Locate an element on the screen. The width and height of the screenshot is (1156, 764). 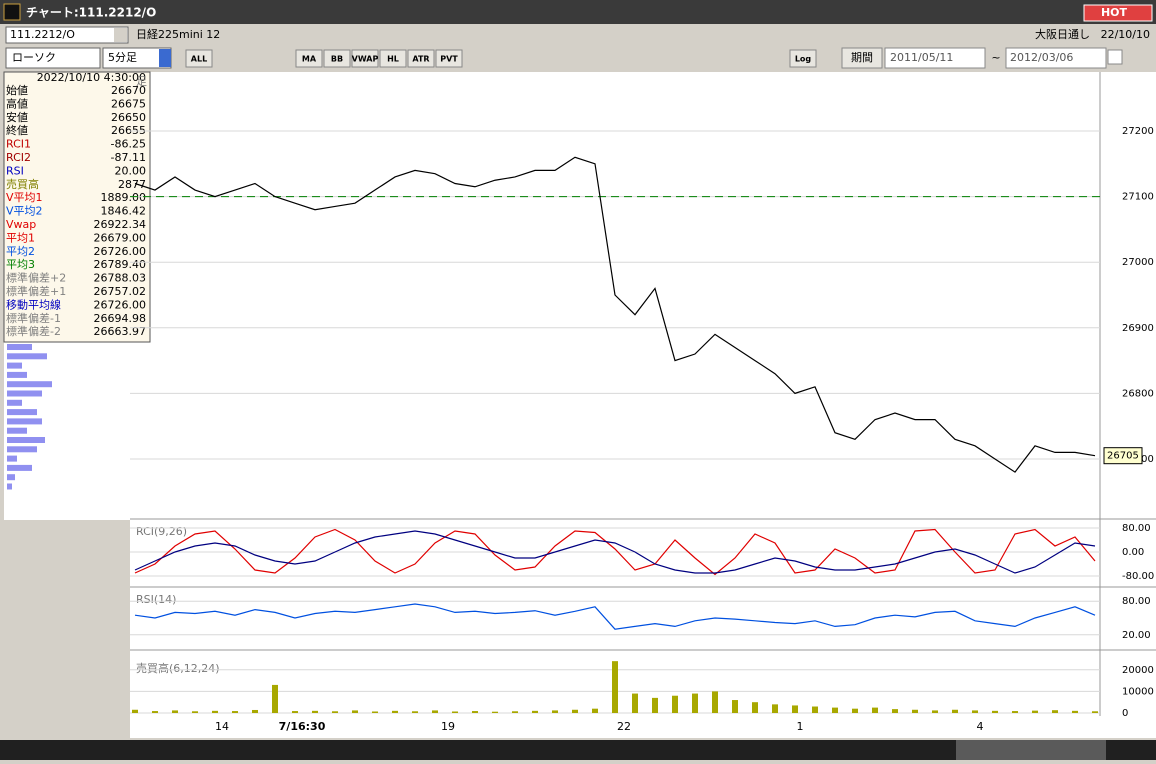
info-label: 平均2 is located at coordinates (20, 251).